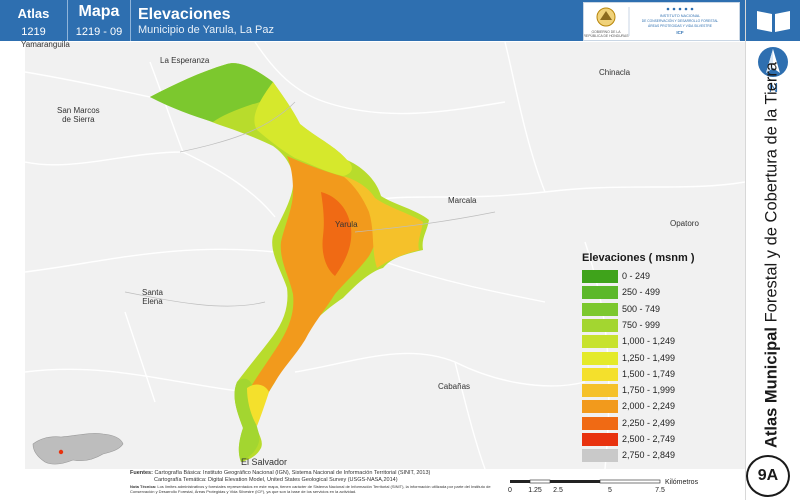 This screenshot has height=500, width=800. Describe the element at coordinates (773, 87) in the screenshot. I see `north-label: N` at that location.